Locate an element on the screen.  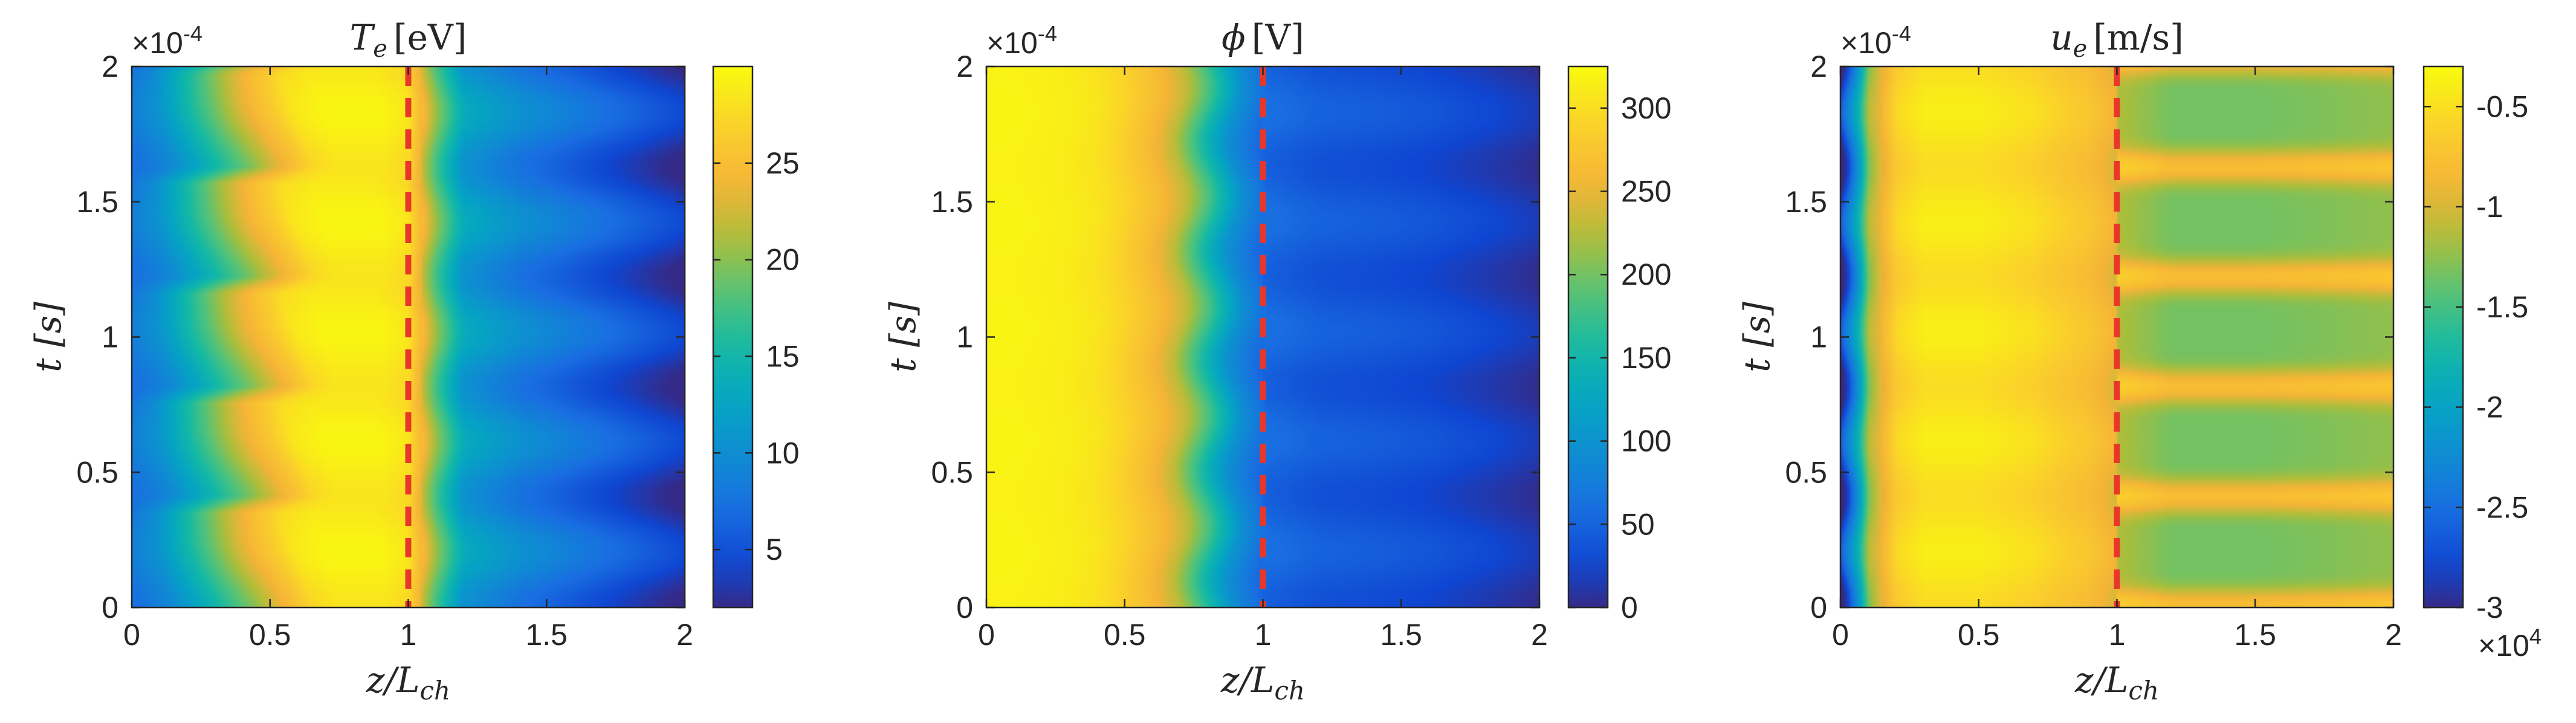
colorbar-tick-label: 150 is located at coordinates (1646, 358).